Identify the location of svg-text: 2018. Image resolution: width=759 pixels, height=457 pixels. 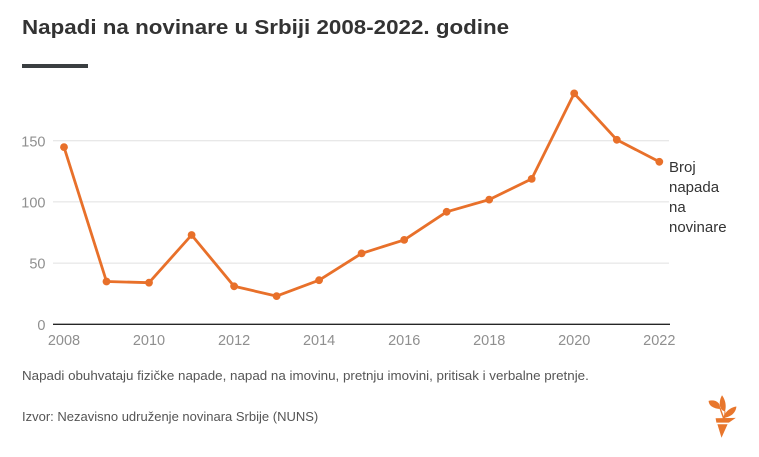
(489, 341).